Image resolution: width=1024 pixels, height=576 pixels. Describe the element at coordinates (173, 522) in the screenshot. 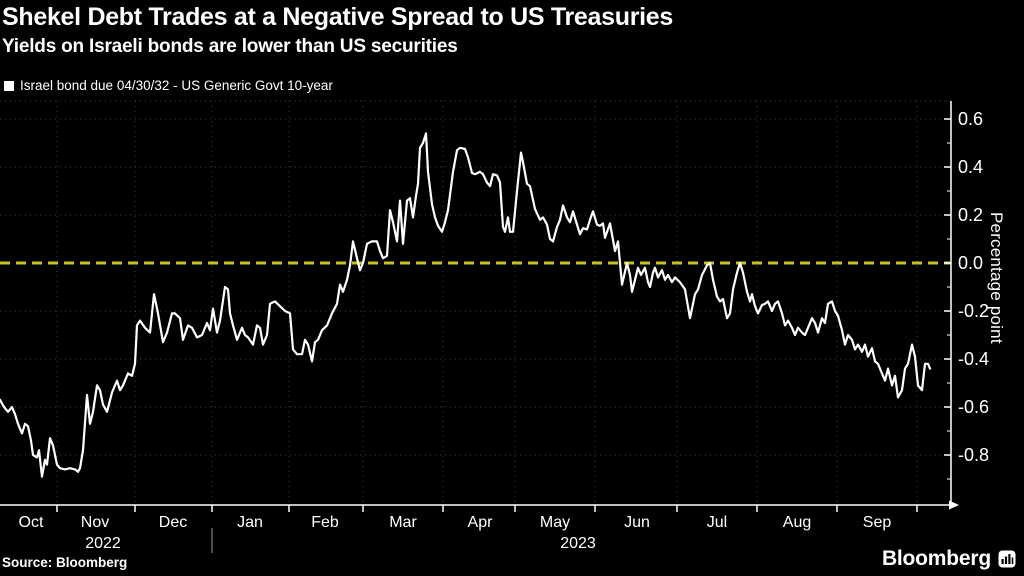

I see `month-label: Dec` at that location.